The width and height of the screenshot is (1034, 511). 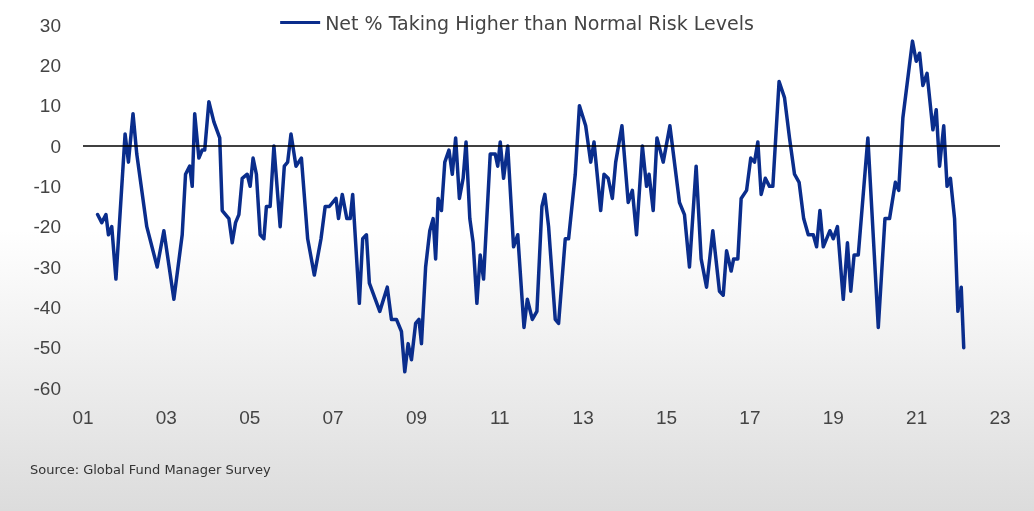 What do you see at coordinates (47, 388) in the screenshot?
I see `y-tick-label: -60` at bounding box center [47, 388].